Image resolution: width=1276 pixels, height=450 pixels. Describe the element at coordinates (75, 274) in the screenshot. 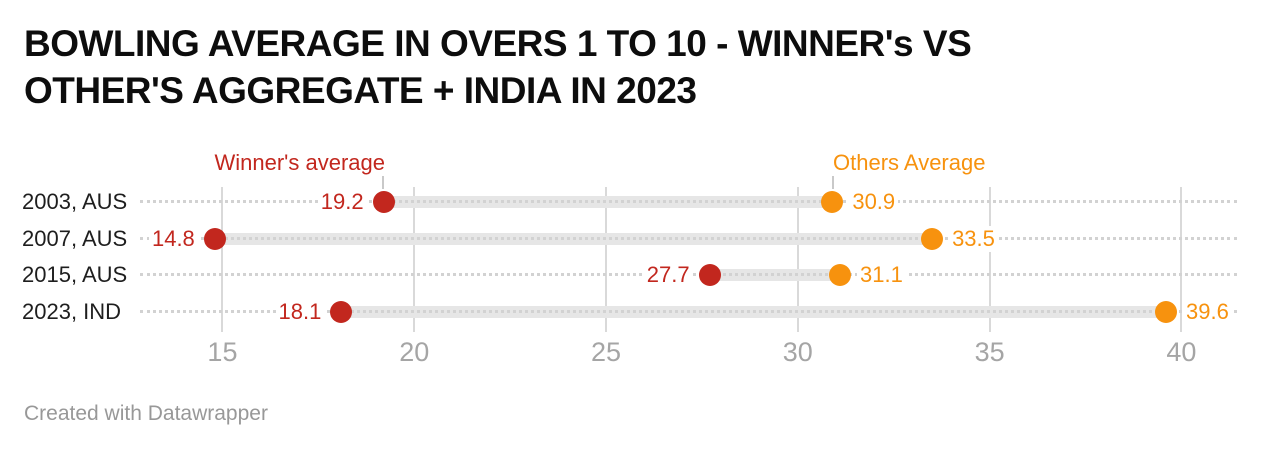

I see `row-label: 2015, AUS` at that location.